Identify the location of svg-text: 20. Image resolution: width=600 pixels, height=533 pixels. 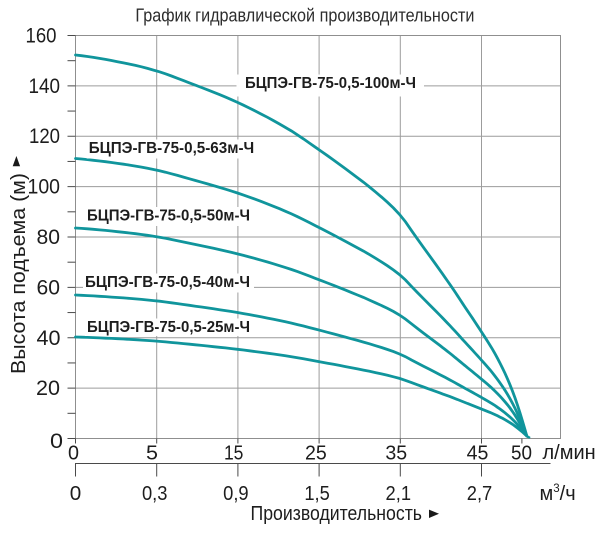
(48, 388).